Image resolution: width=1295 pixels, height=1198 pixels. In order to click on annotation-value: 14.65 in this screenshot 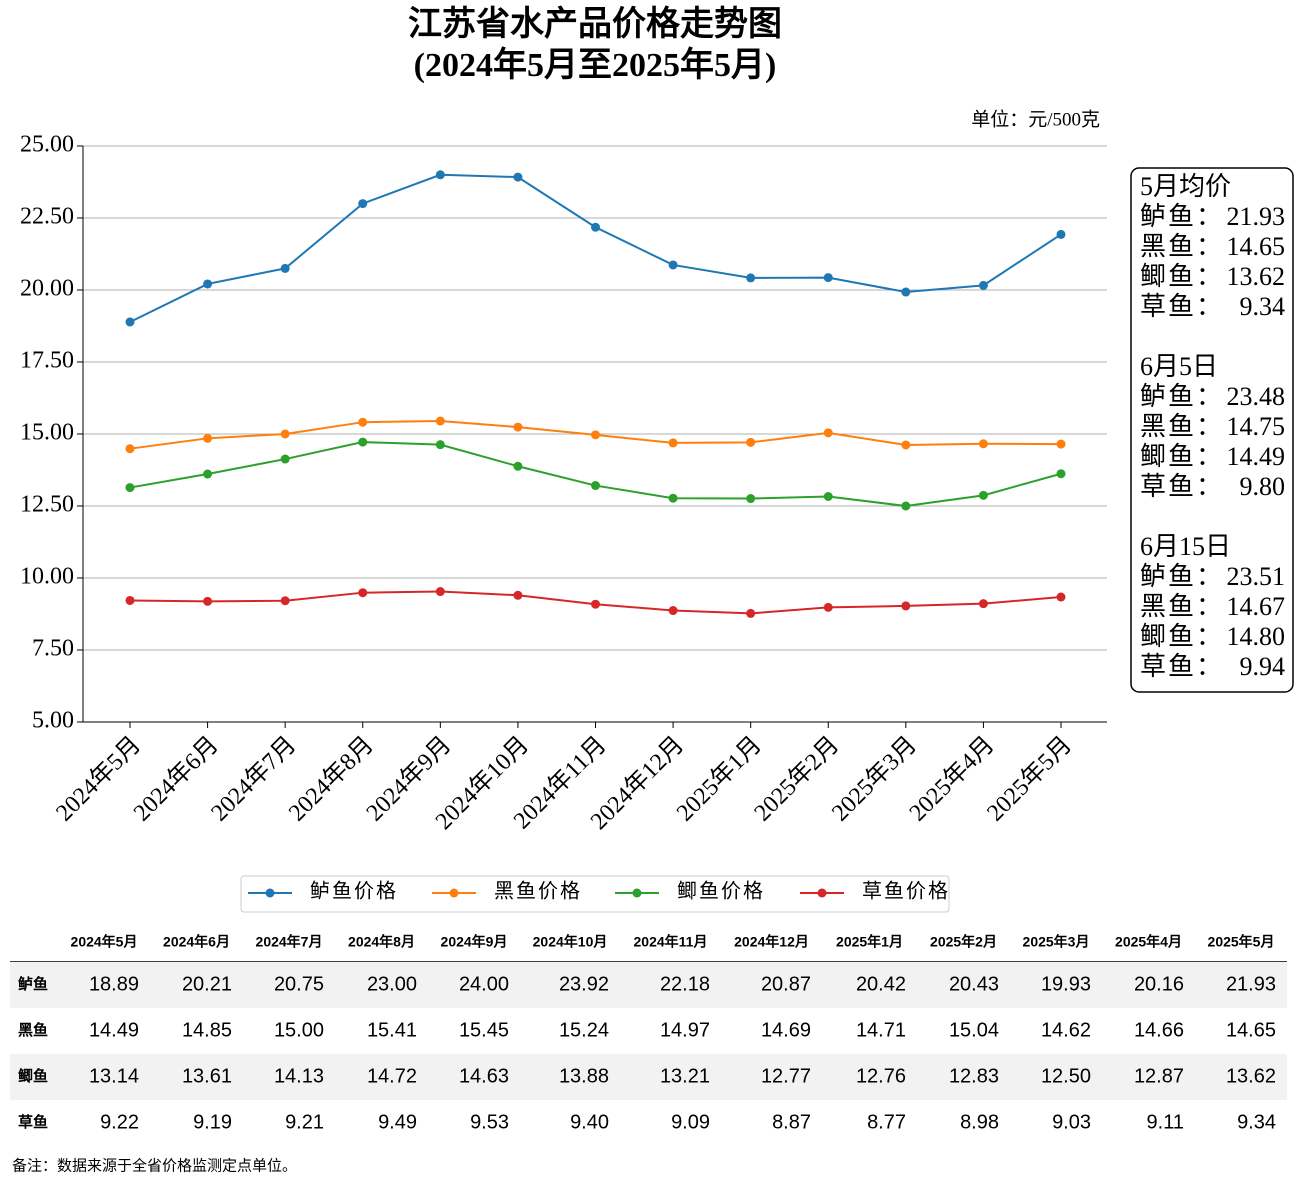, I will do `click(1256, 246)`.